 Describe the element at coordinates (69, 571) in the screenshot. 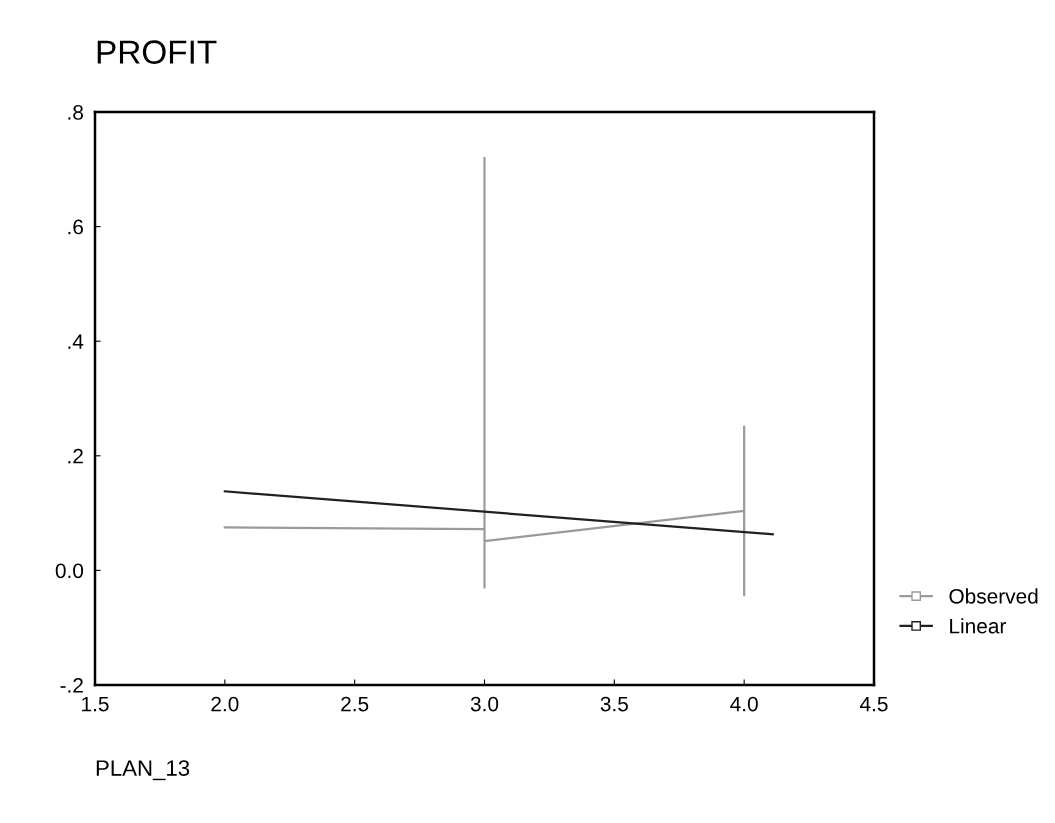

I see `y-tick-label: 0.0` at that location.